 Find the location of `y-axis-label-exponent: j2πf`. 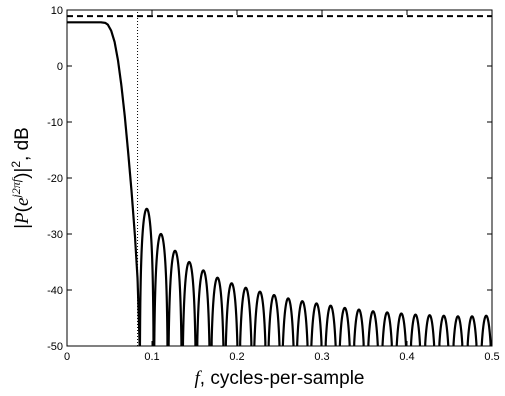

y-axis-label-exponent: j2πf is located at coordinates (16, 188).